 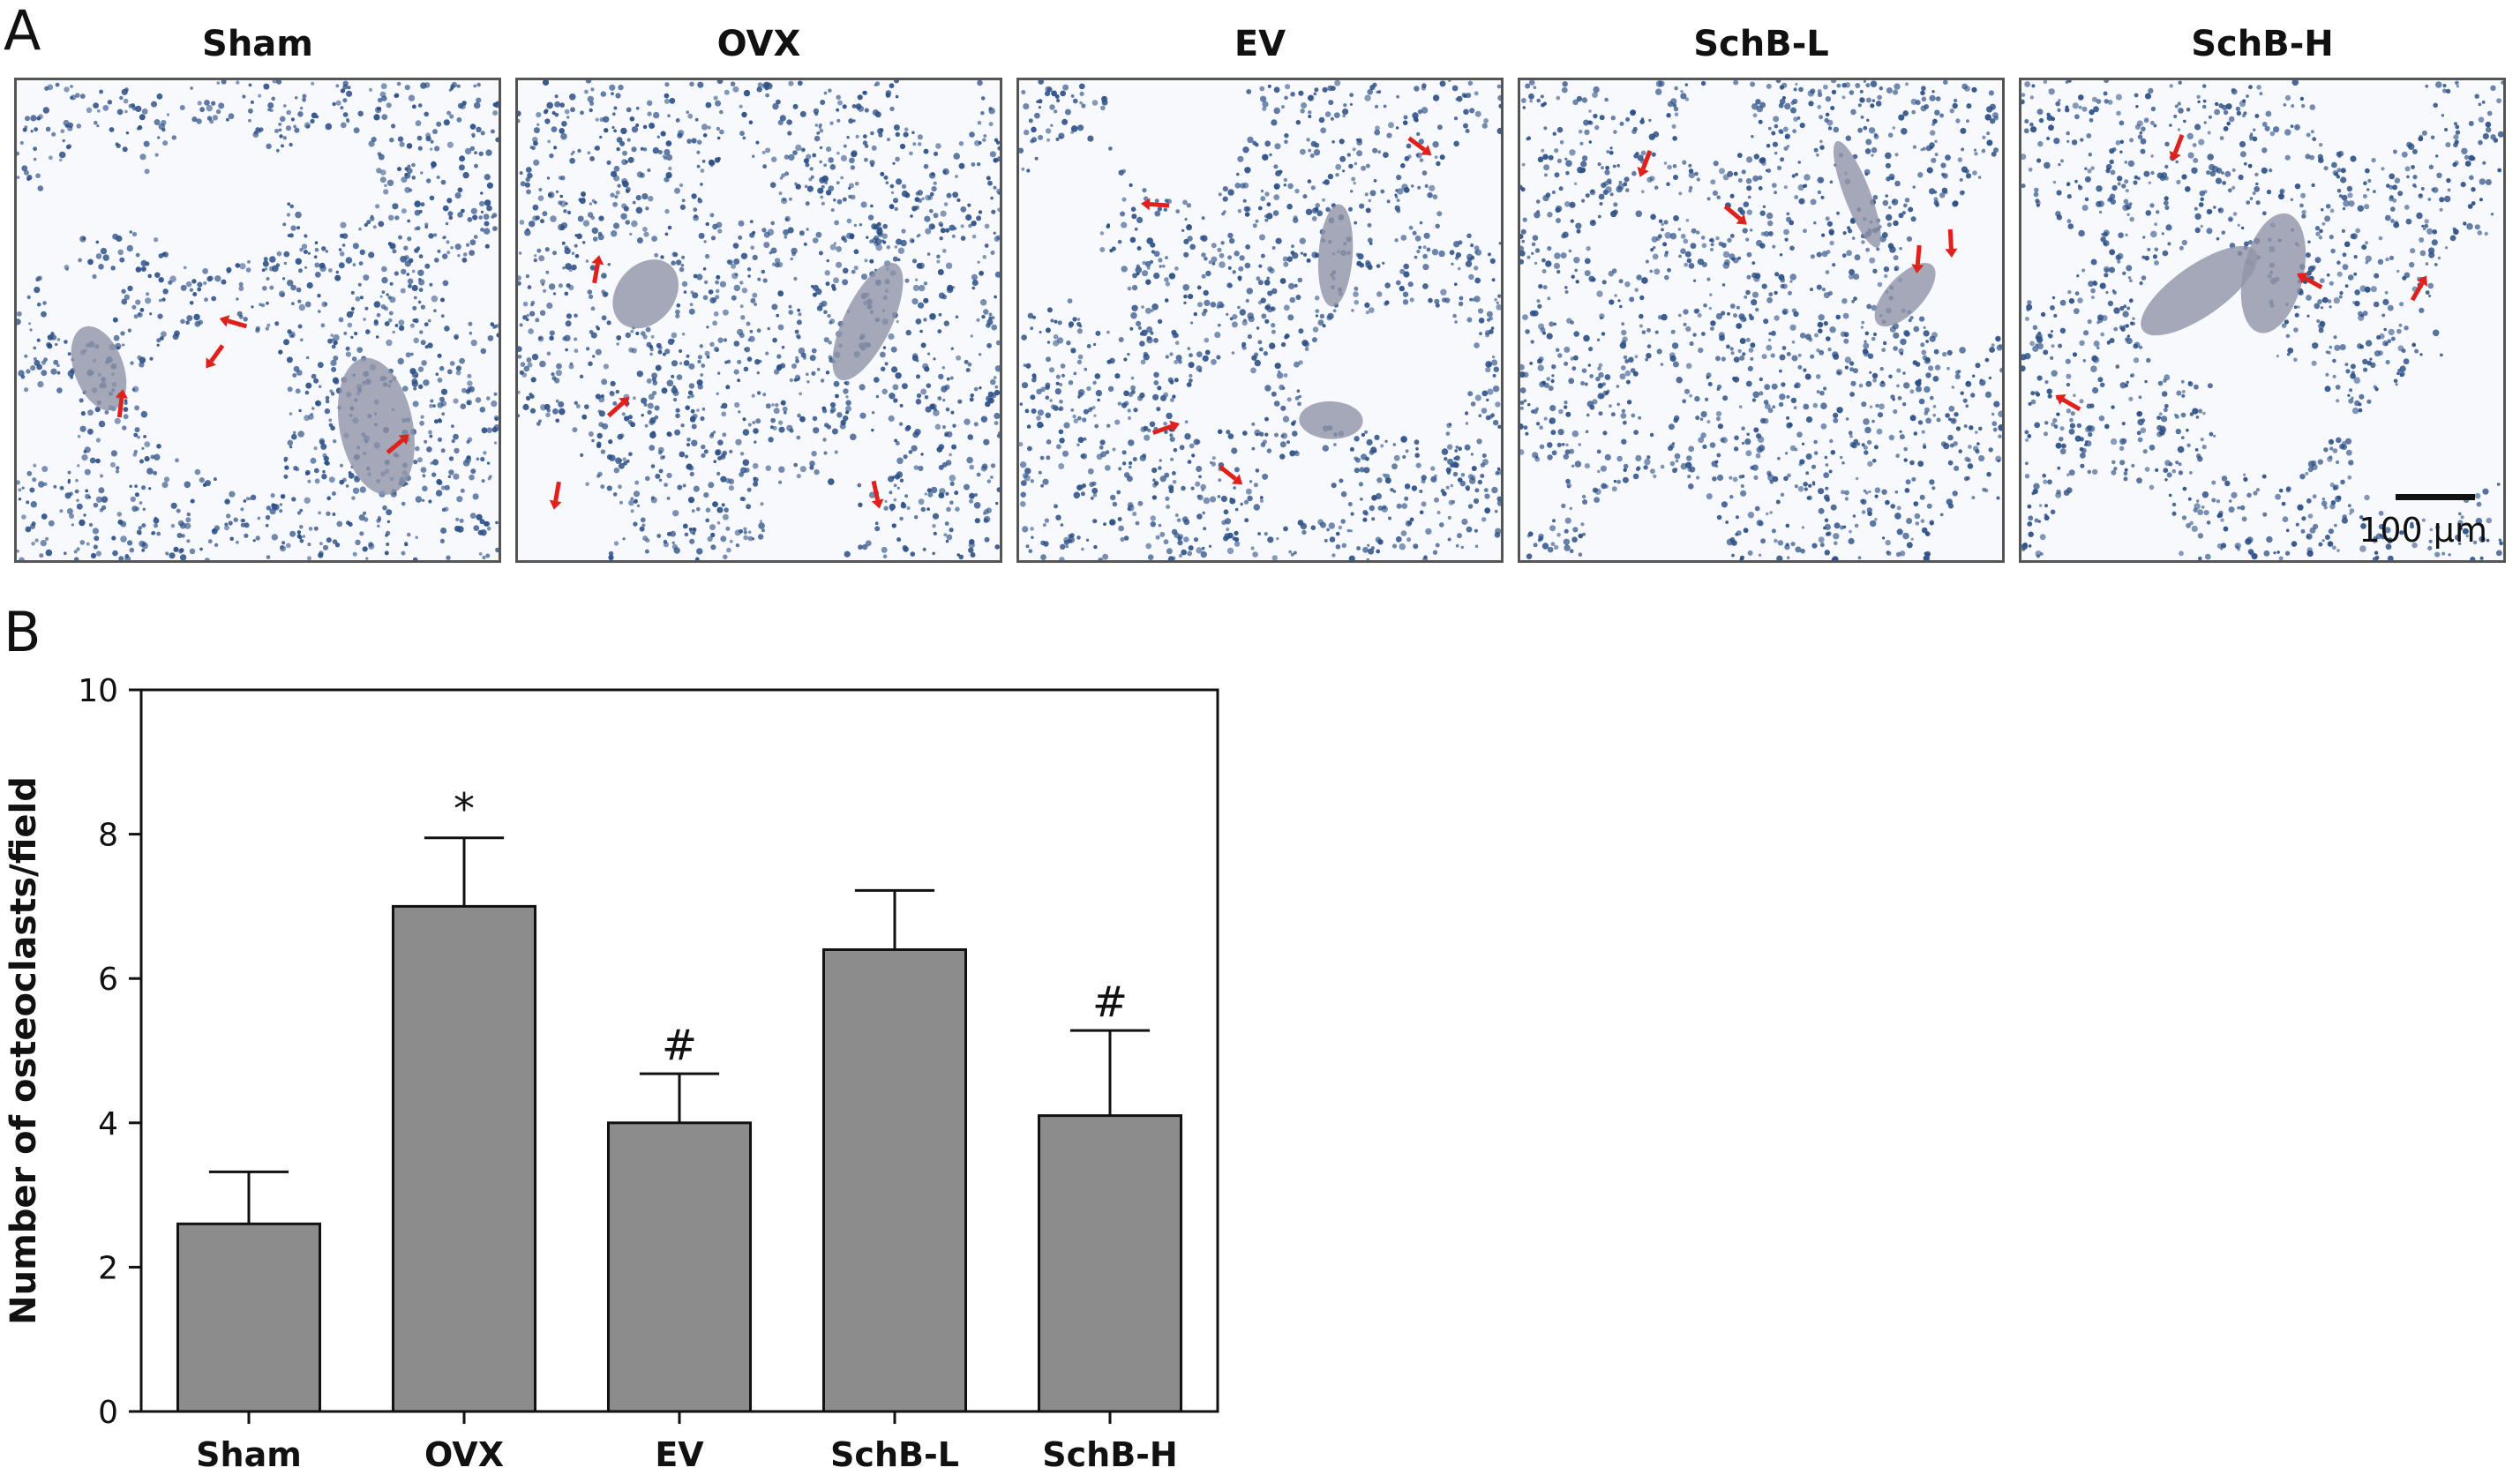 What do you see at coordinates (108, 1124) in the screenshot?
I see `y-tick-label: 4` at bounding box center [108, 1124].